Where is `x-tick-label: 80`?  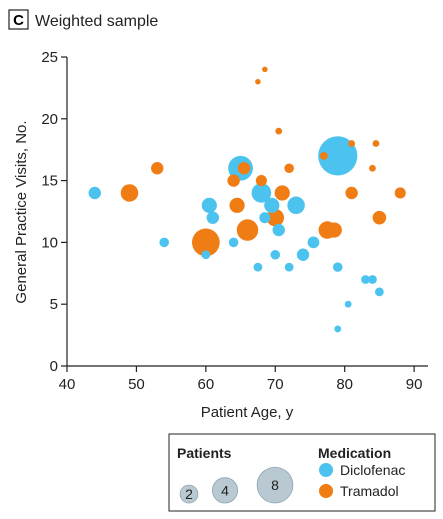
x-tick-label: 80 is located at coordinates (344, 384).